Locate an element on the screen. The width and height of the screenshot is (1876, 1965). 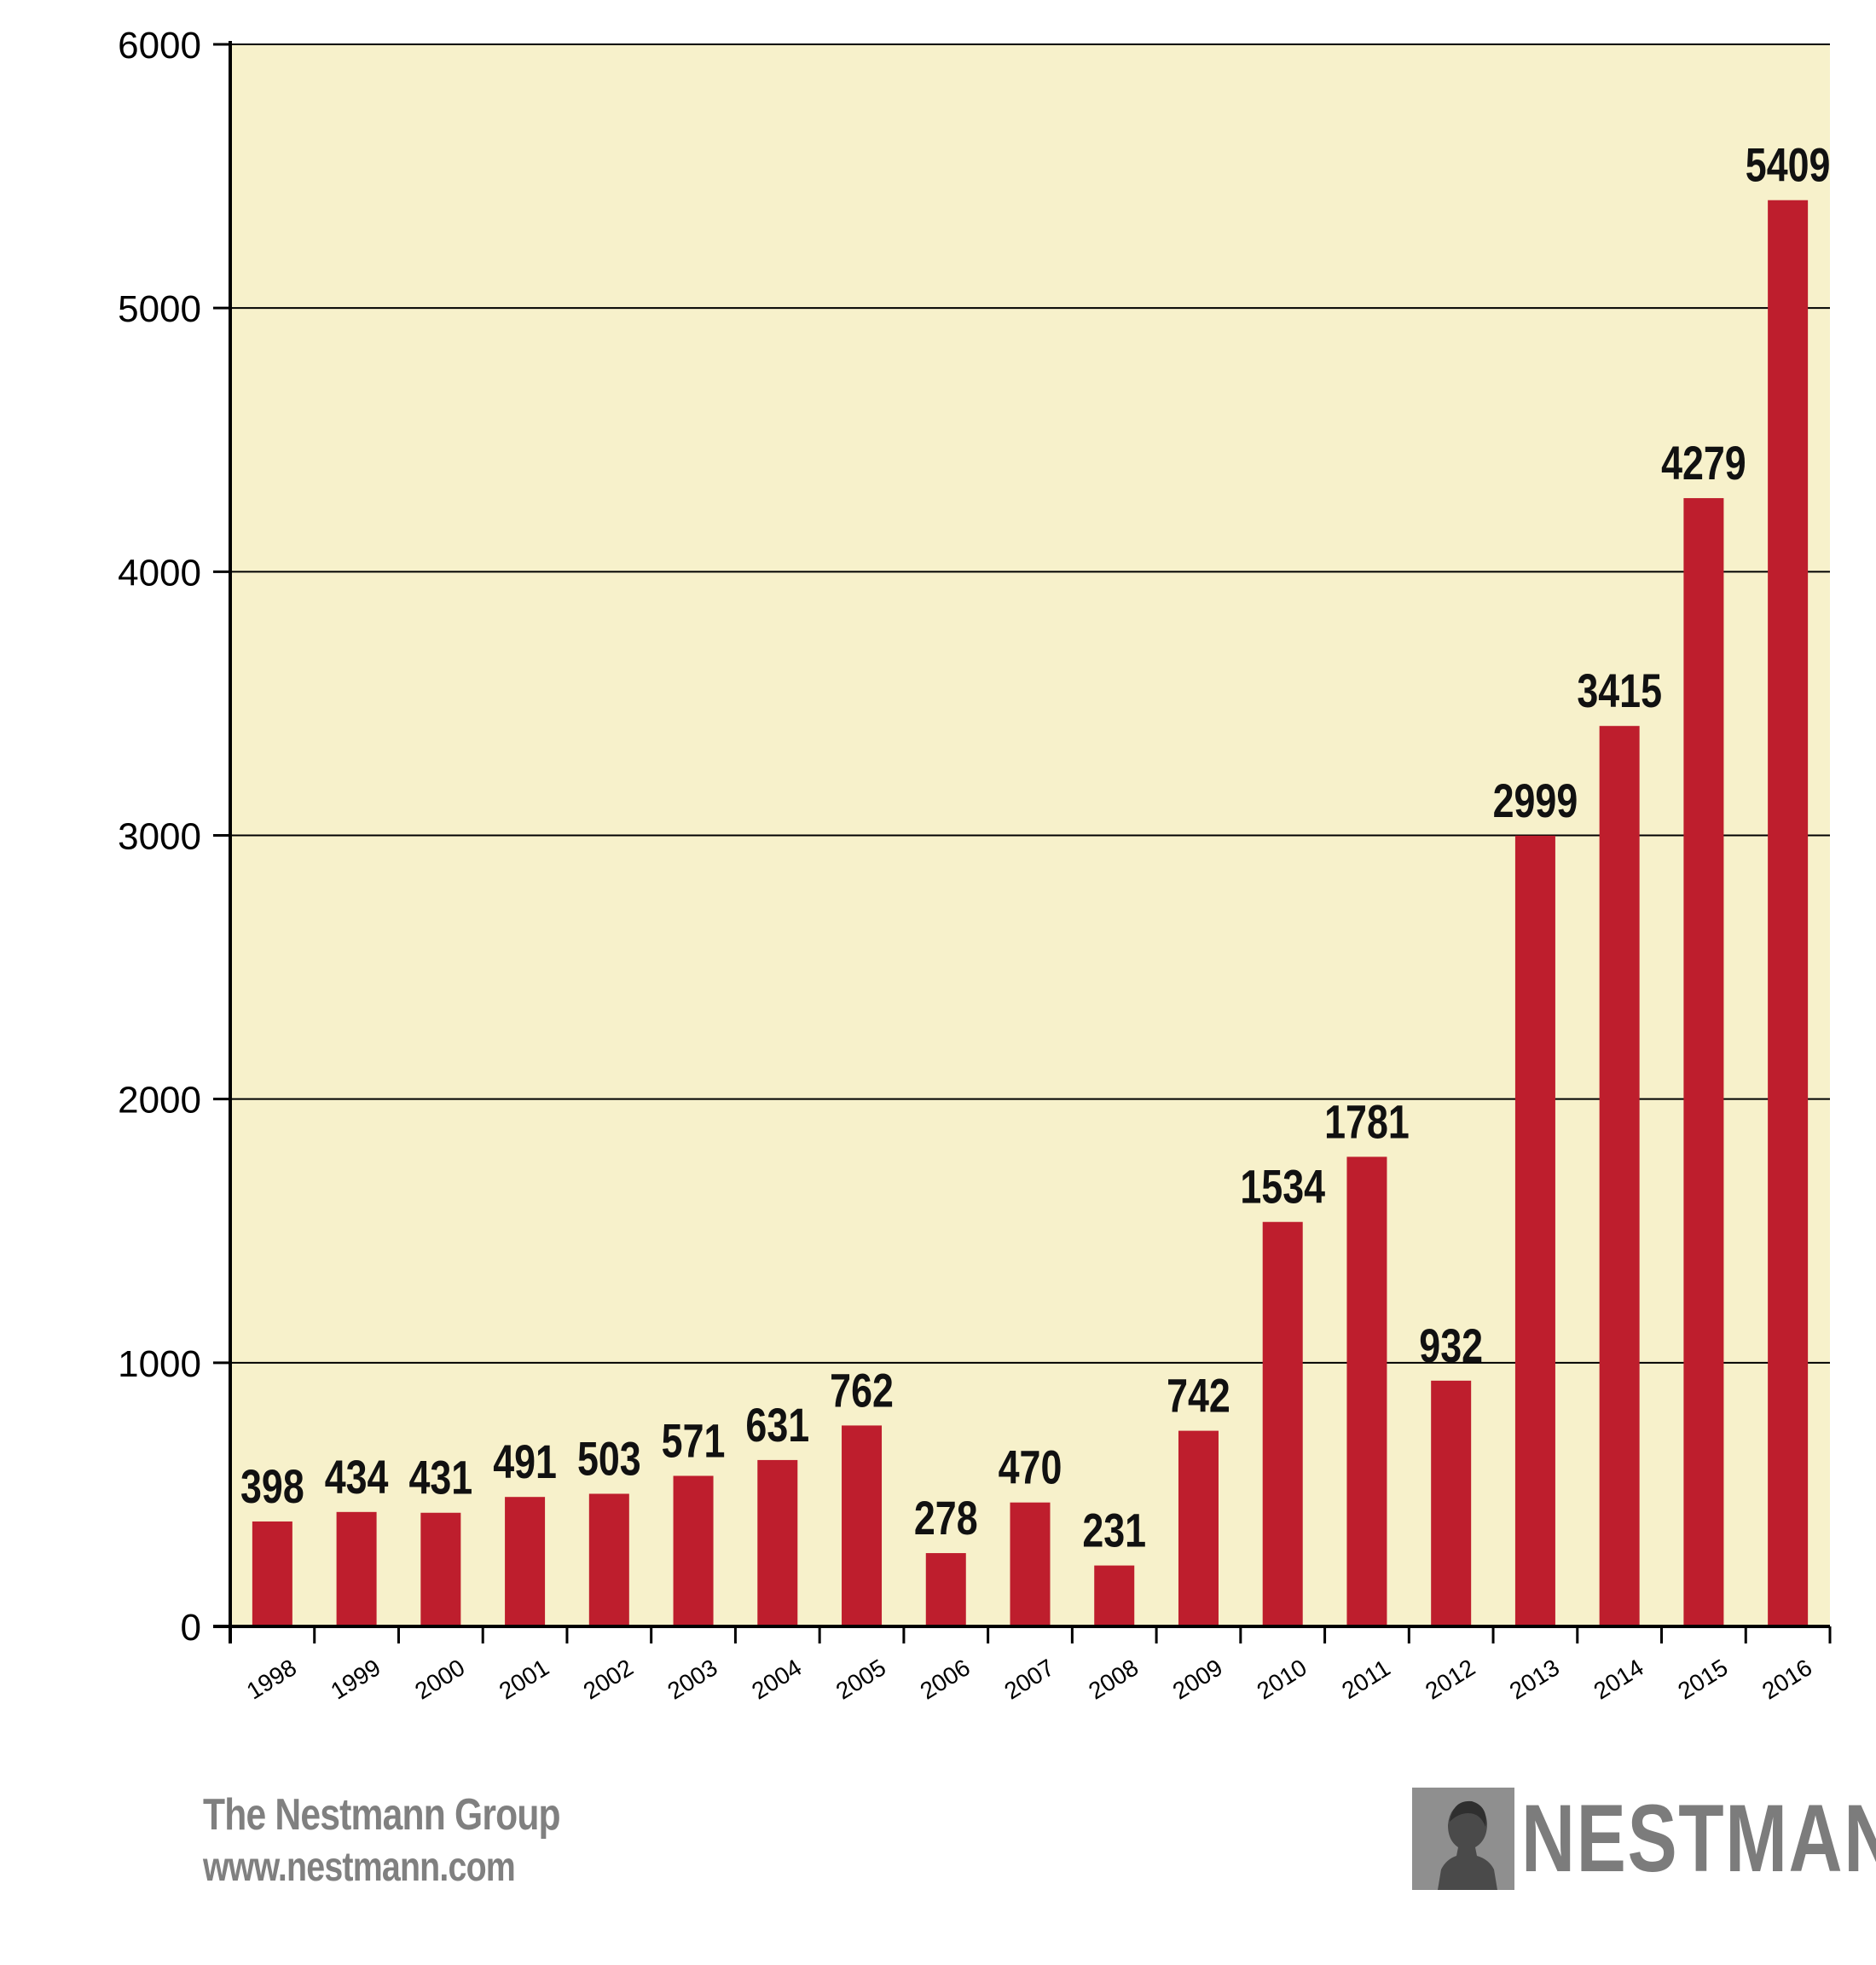
bar-2003 is located at coordinates (694, 1551).